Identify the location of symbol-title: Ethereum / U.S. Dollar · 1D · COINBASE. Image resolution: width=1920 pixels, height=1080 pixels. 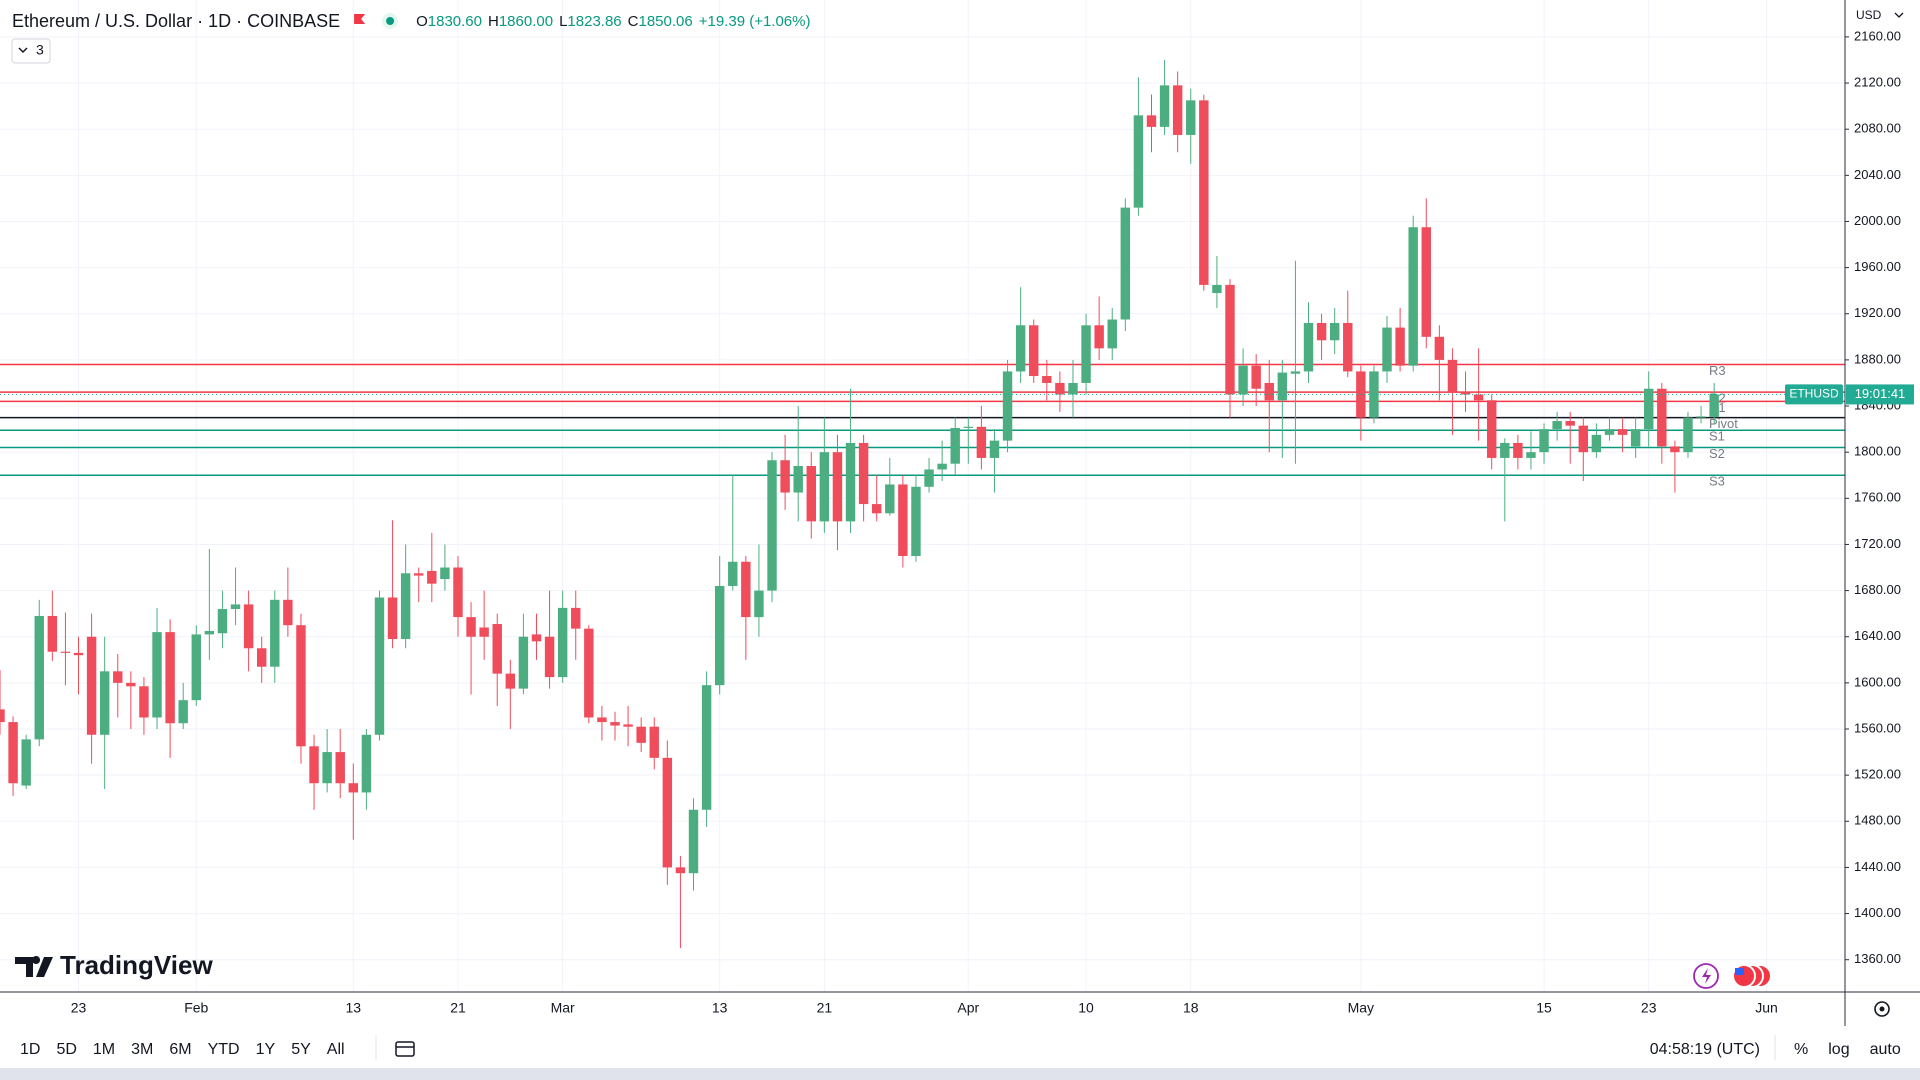
(176, 21).